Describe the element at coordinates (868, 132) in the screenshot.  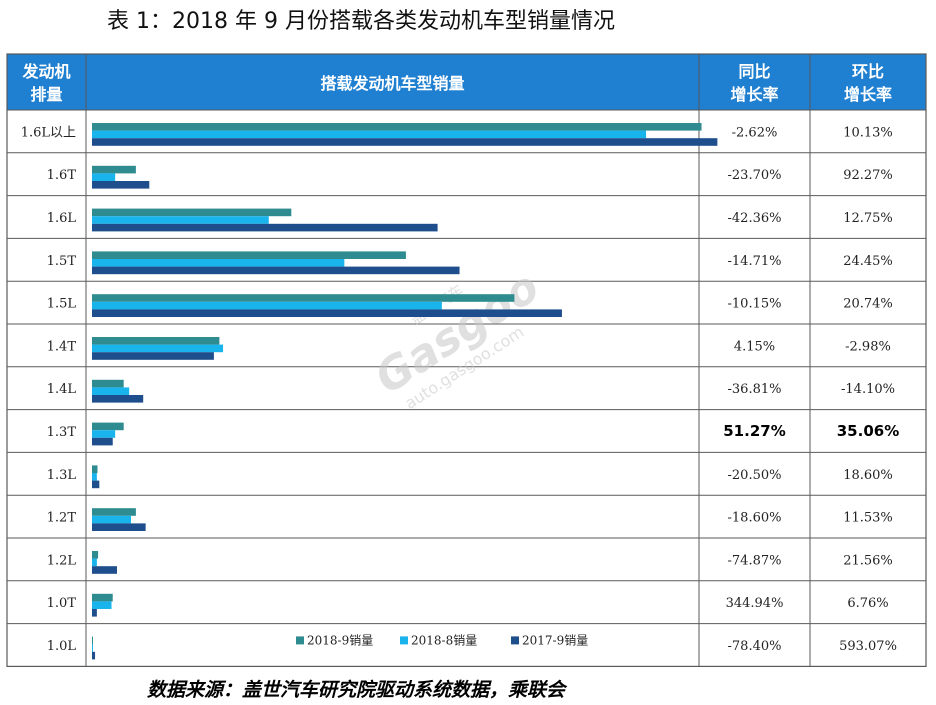
I see `mom-value: 10.13%` at that location.